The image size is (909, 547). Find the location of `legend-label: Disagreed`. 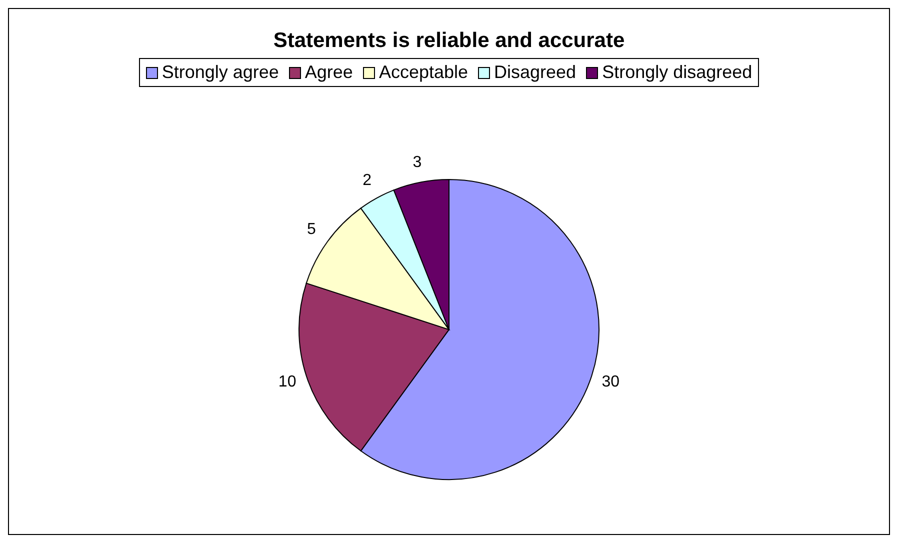

legend-label: Disagreed is located at coordinates (535, 72).